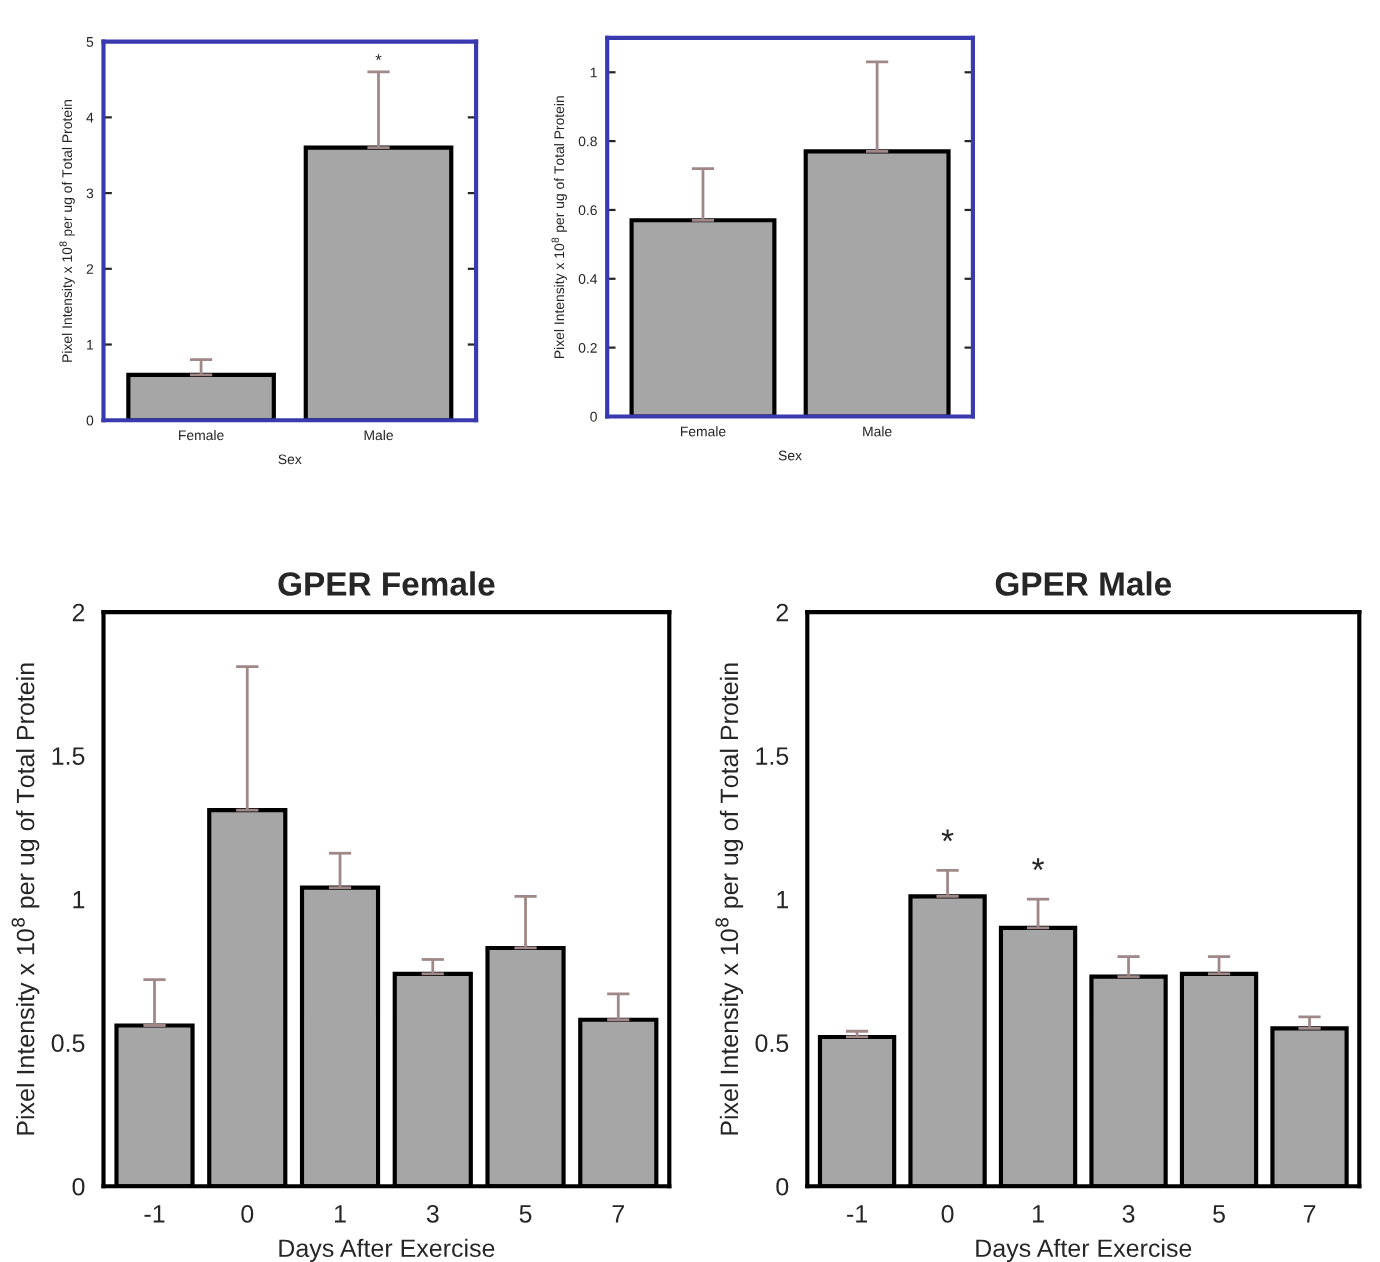  Describe the element at coordinates (1083, 583) in the screenshot. I see `chart-title: GPER Male` at that location.